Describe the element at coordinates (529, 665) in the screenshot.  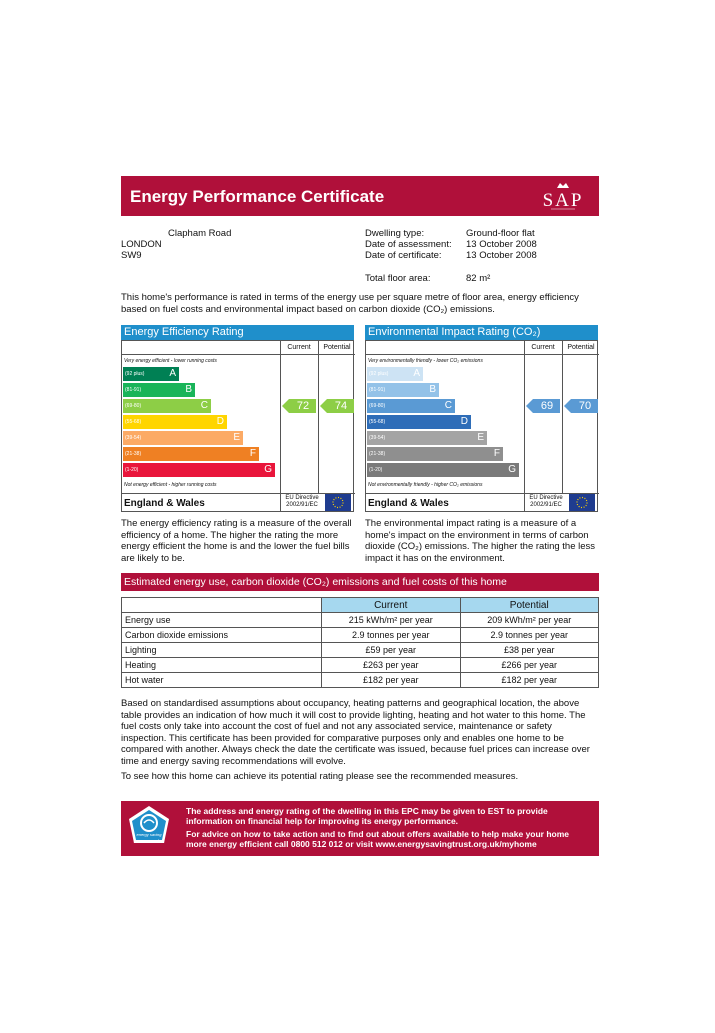
I see `row-potential: £266 per year` at that location.